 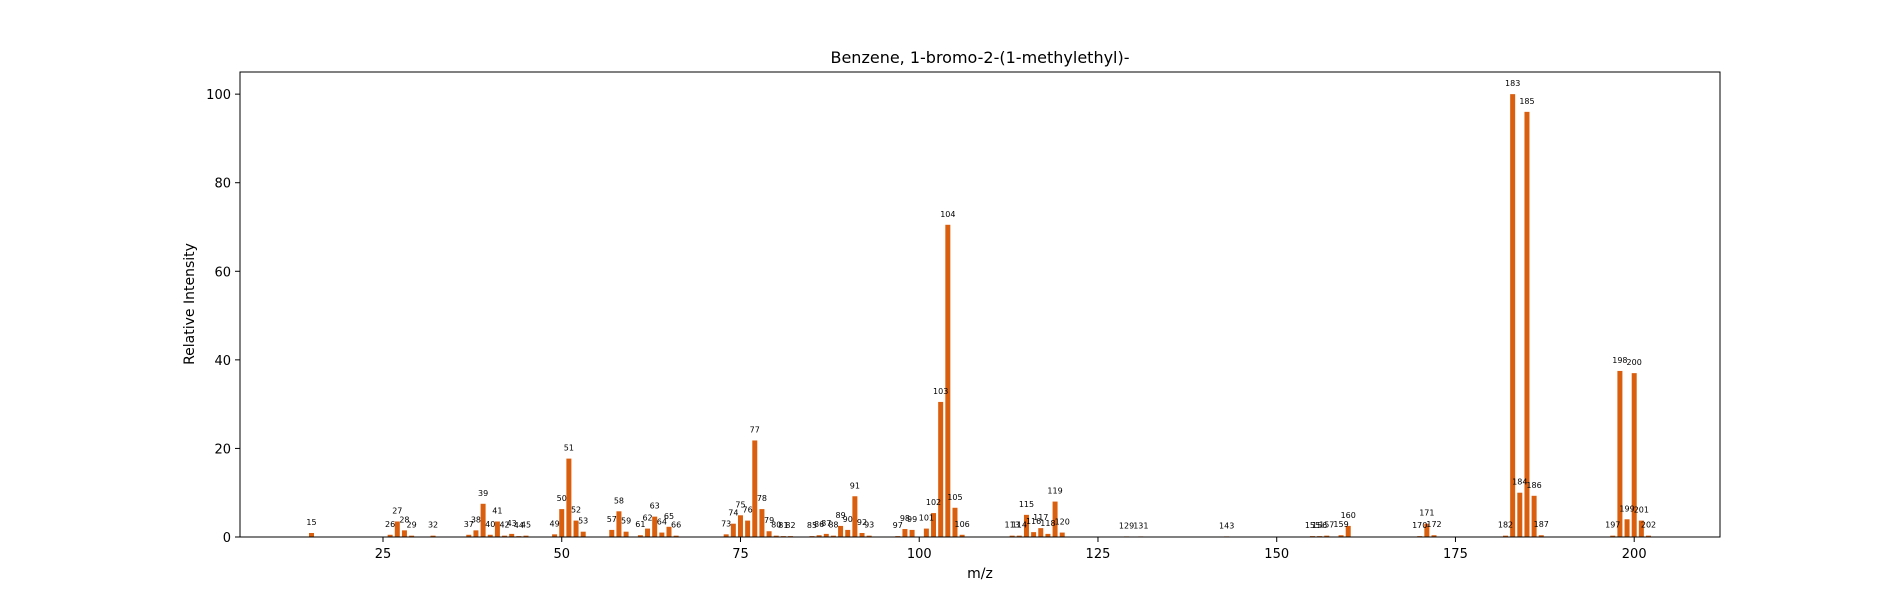 I want to click on peak-label-120: 120, so click(x=1062, y=522).